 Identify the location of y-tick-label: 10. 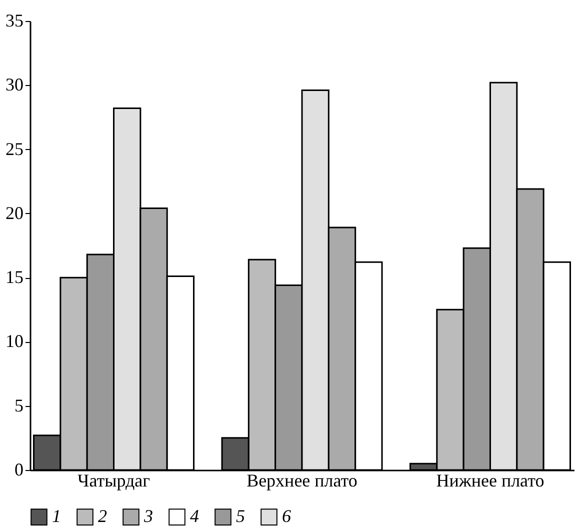
(15, 341).